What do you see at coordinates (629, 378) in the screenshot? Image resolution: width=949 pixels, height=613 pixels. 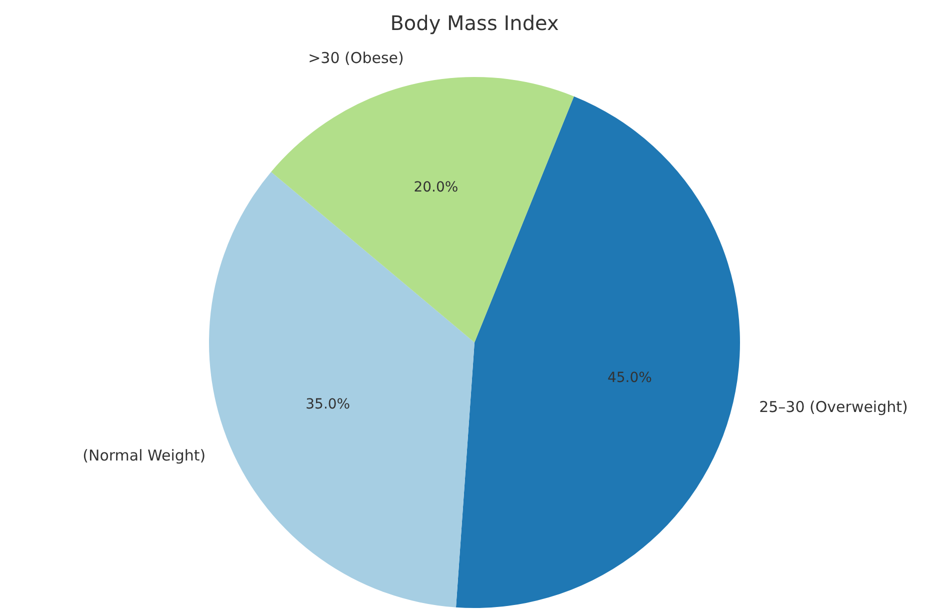 I see `data-label: 45.0%` at bounding box center [629, 378].